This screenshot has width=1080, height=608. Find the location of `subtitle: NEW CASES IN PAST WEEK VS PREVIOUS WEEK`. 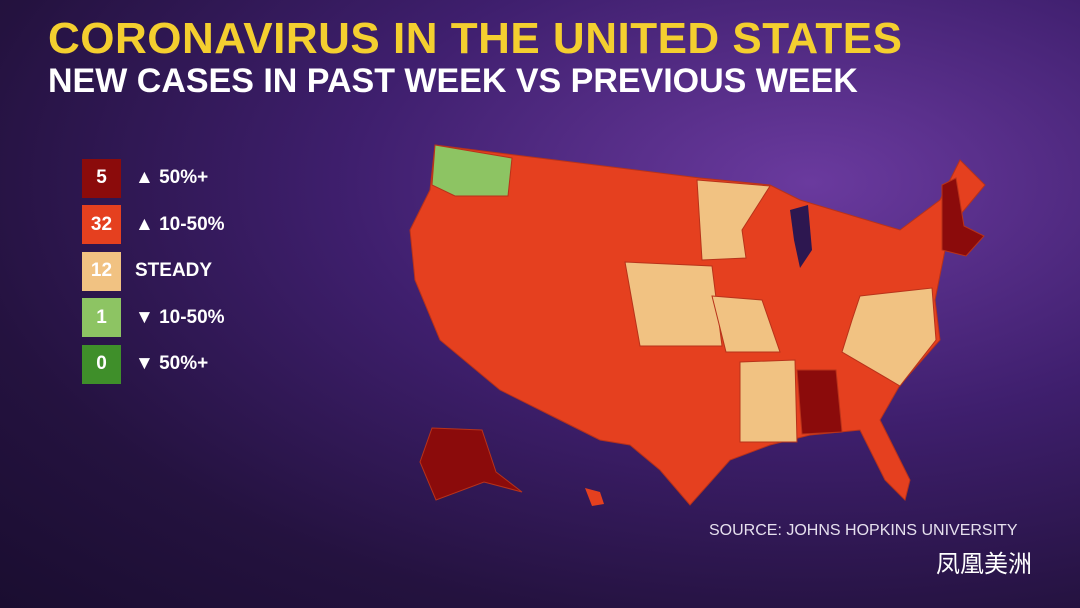

subtitle: NEW CASES IN PAST WEEK VS PREVIOUS WEEK is located at coordinates (453, 81).